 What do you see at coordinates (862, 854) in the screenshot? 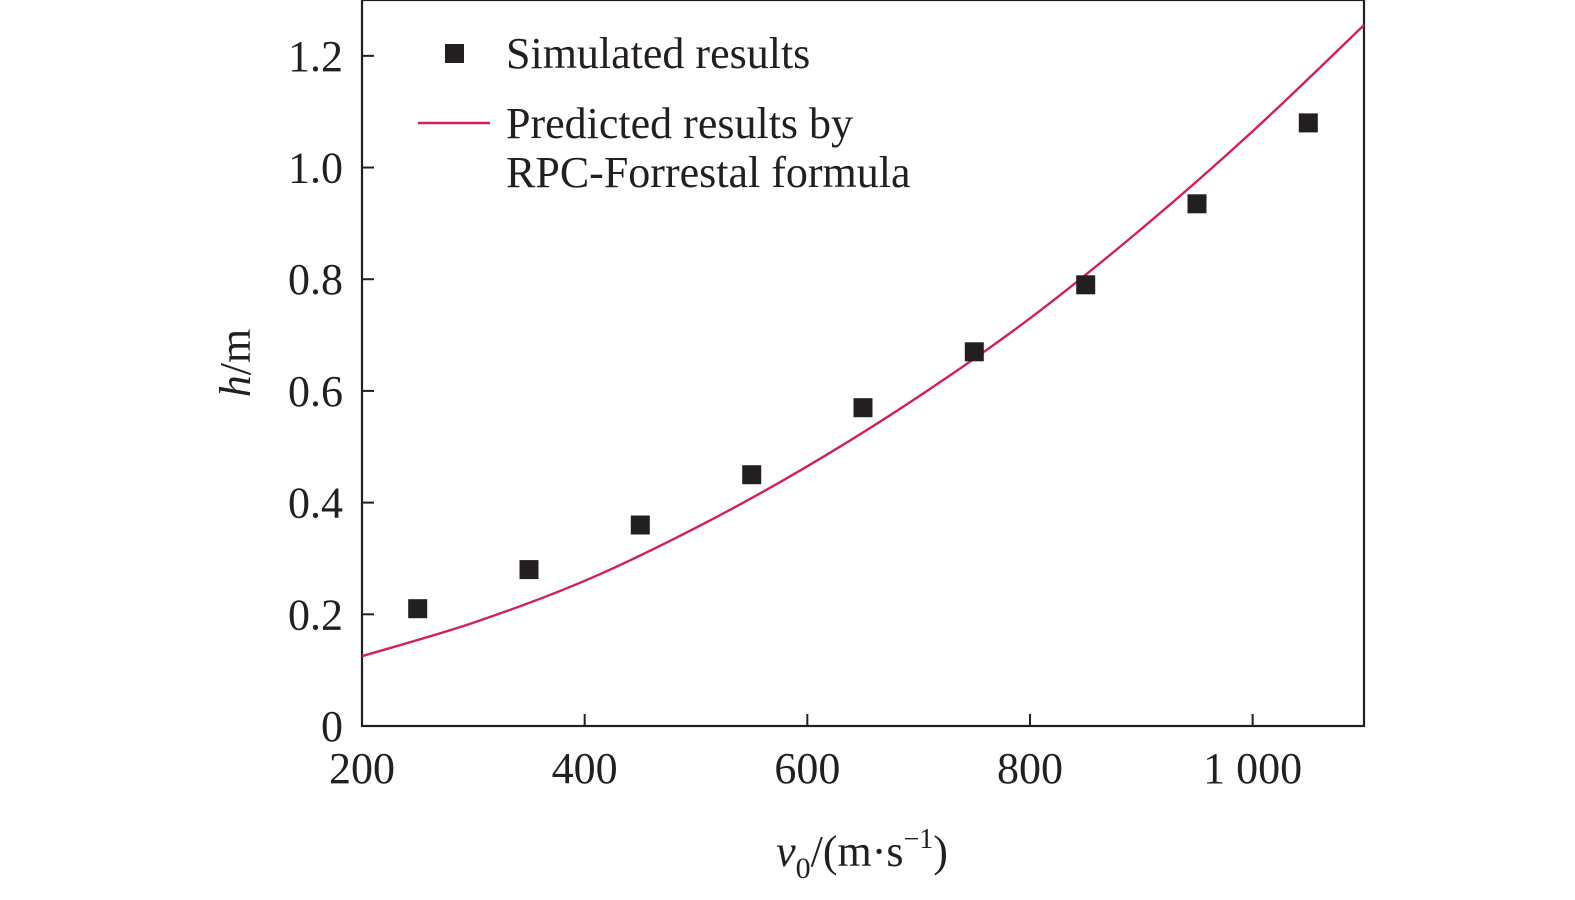
I see `x-axis-title: v0/(m·s−1)` at bounding box center [862, 854].